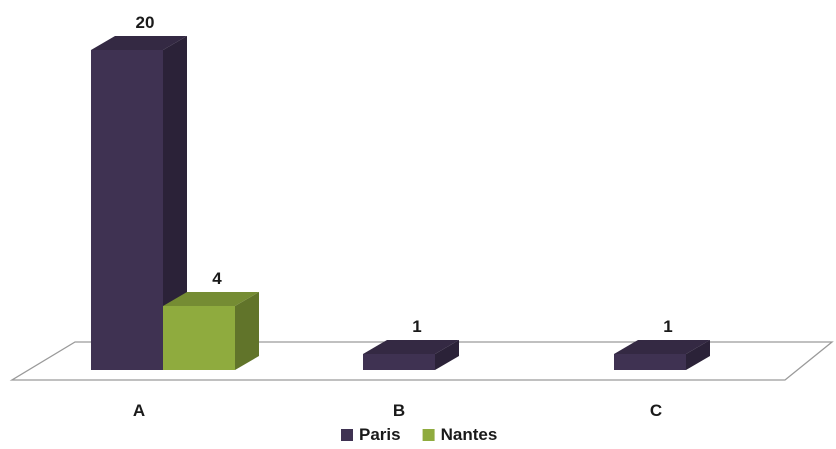 Image resolution: width=836 pixels, height=449 pixels. I want to click on legend-swatch-paris, so click(347, 435).